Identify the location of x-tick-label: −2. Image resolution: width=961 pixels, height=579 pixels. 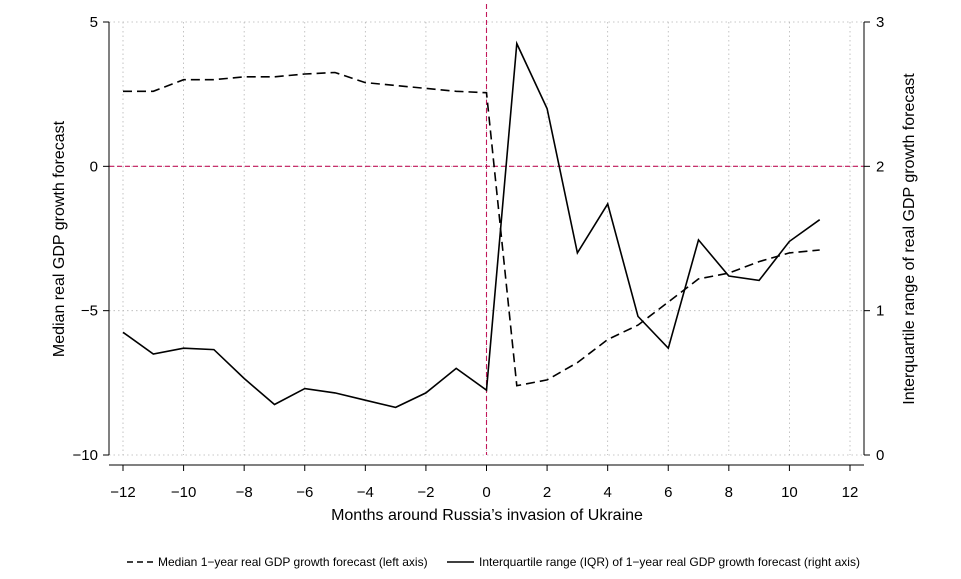
(425, 492).